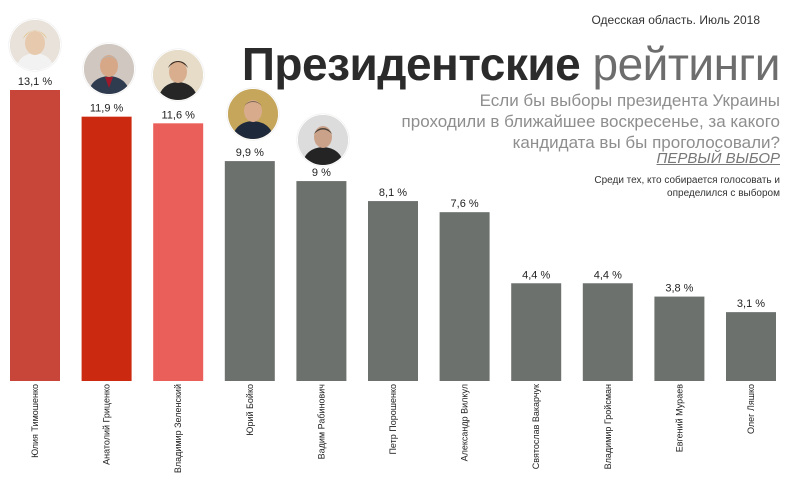 The width and height of the screenshot is (800, 488). What do you see at coordinates (608, 426) in the screenshot?
I see `bar-9-category-label: Владимир Гройсман` at bounding box center [608, 426].